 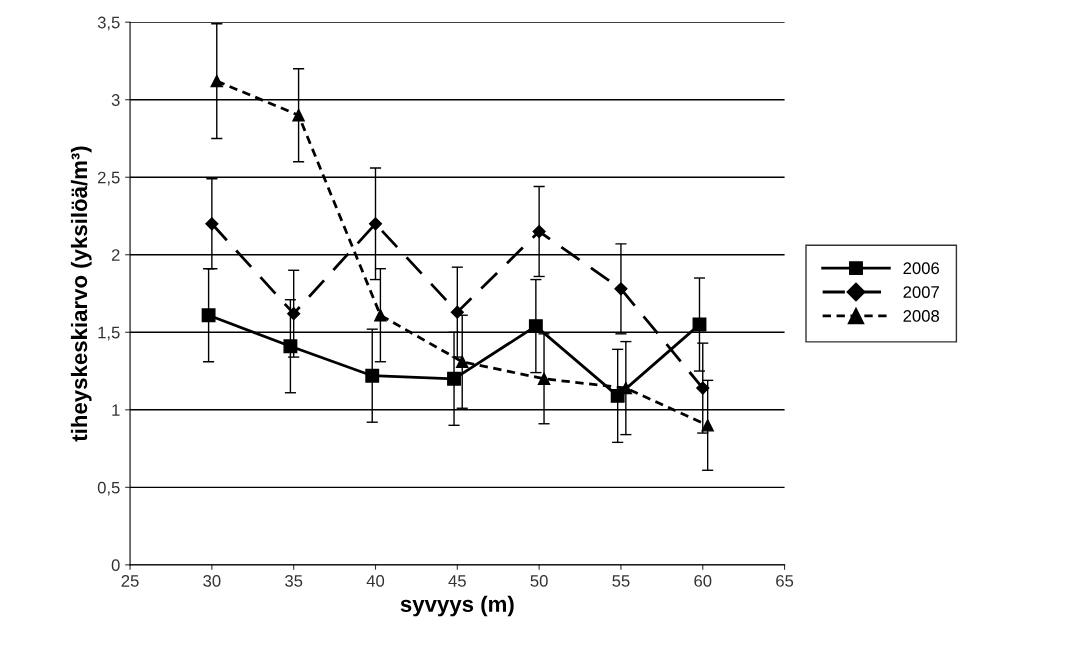 What do you see at coordinates (921, 316) in the screenshot?
I see `legend-label: 2008` at bounding box center [921, 316].